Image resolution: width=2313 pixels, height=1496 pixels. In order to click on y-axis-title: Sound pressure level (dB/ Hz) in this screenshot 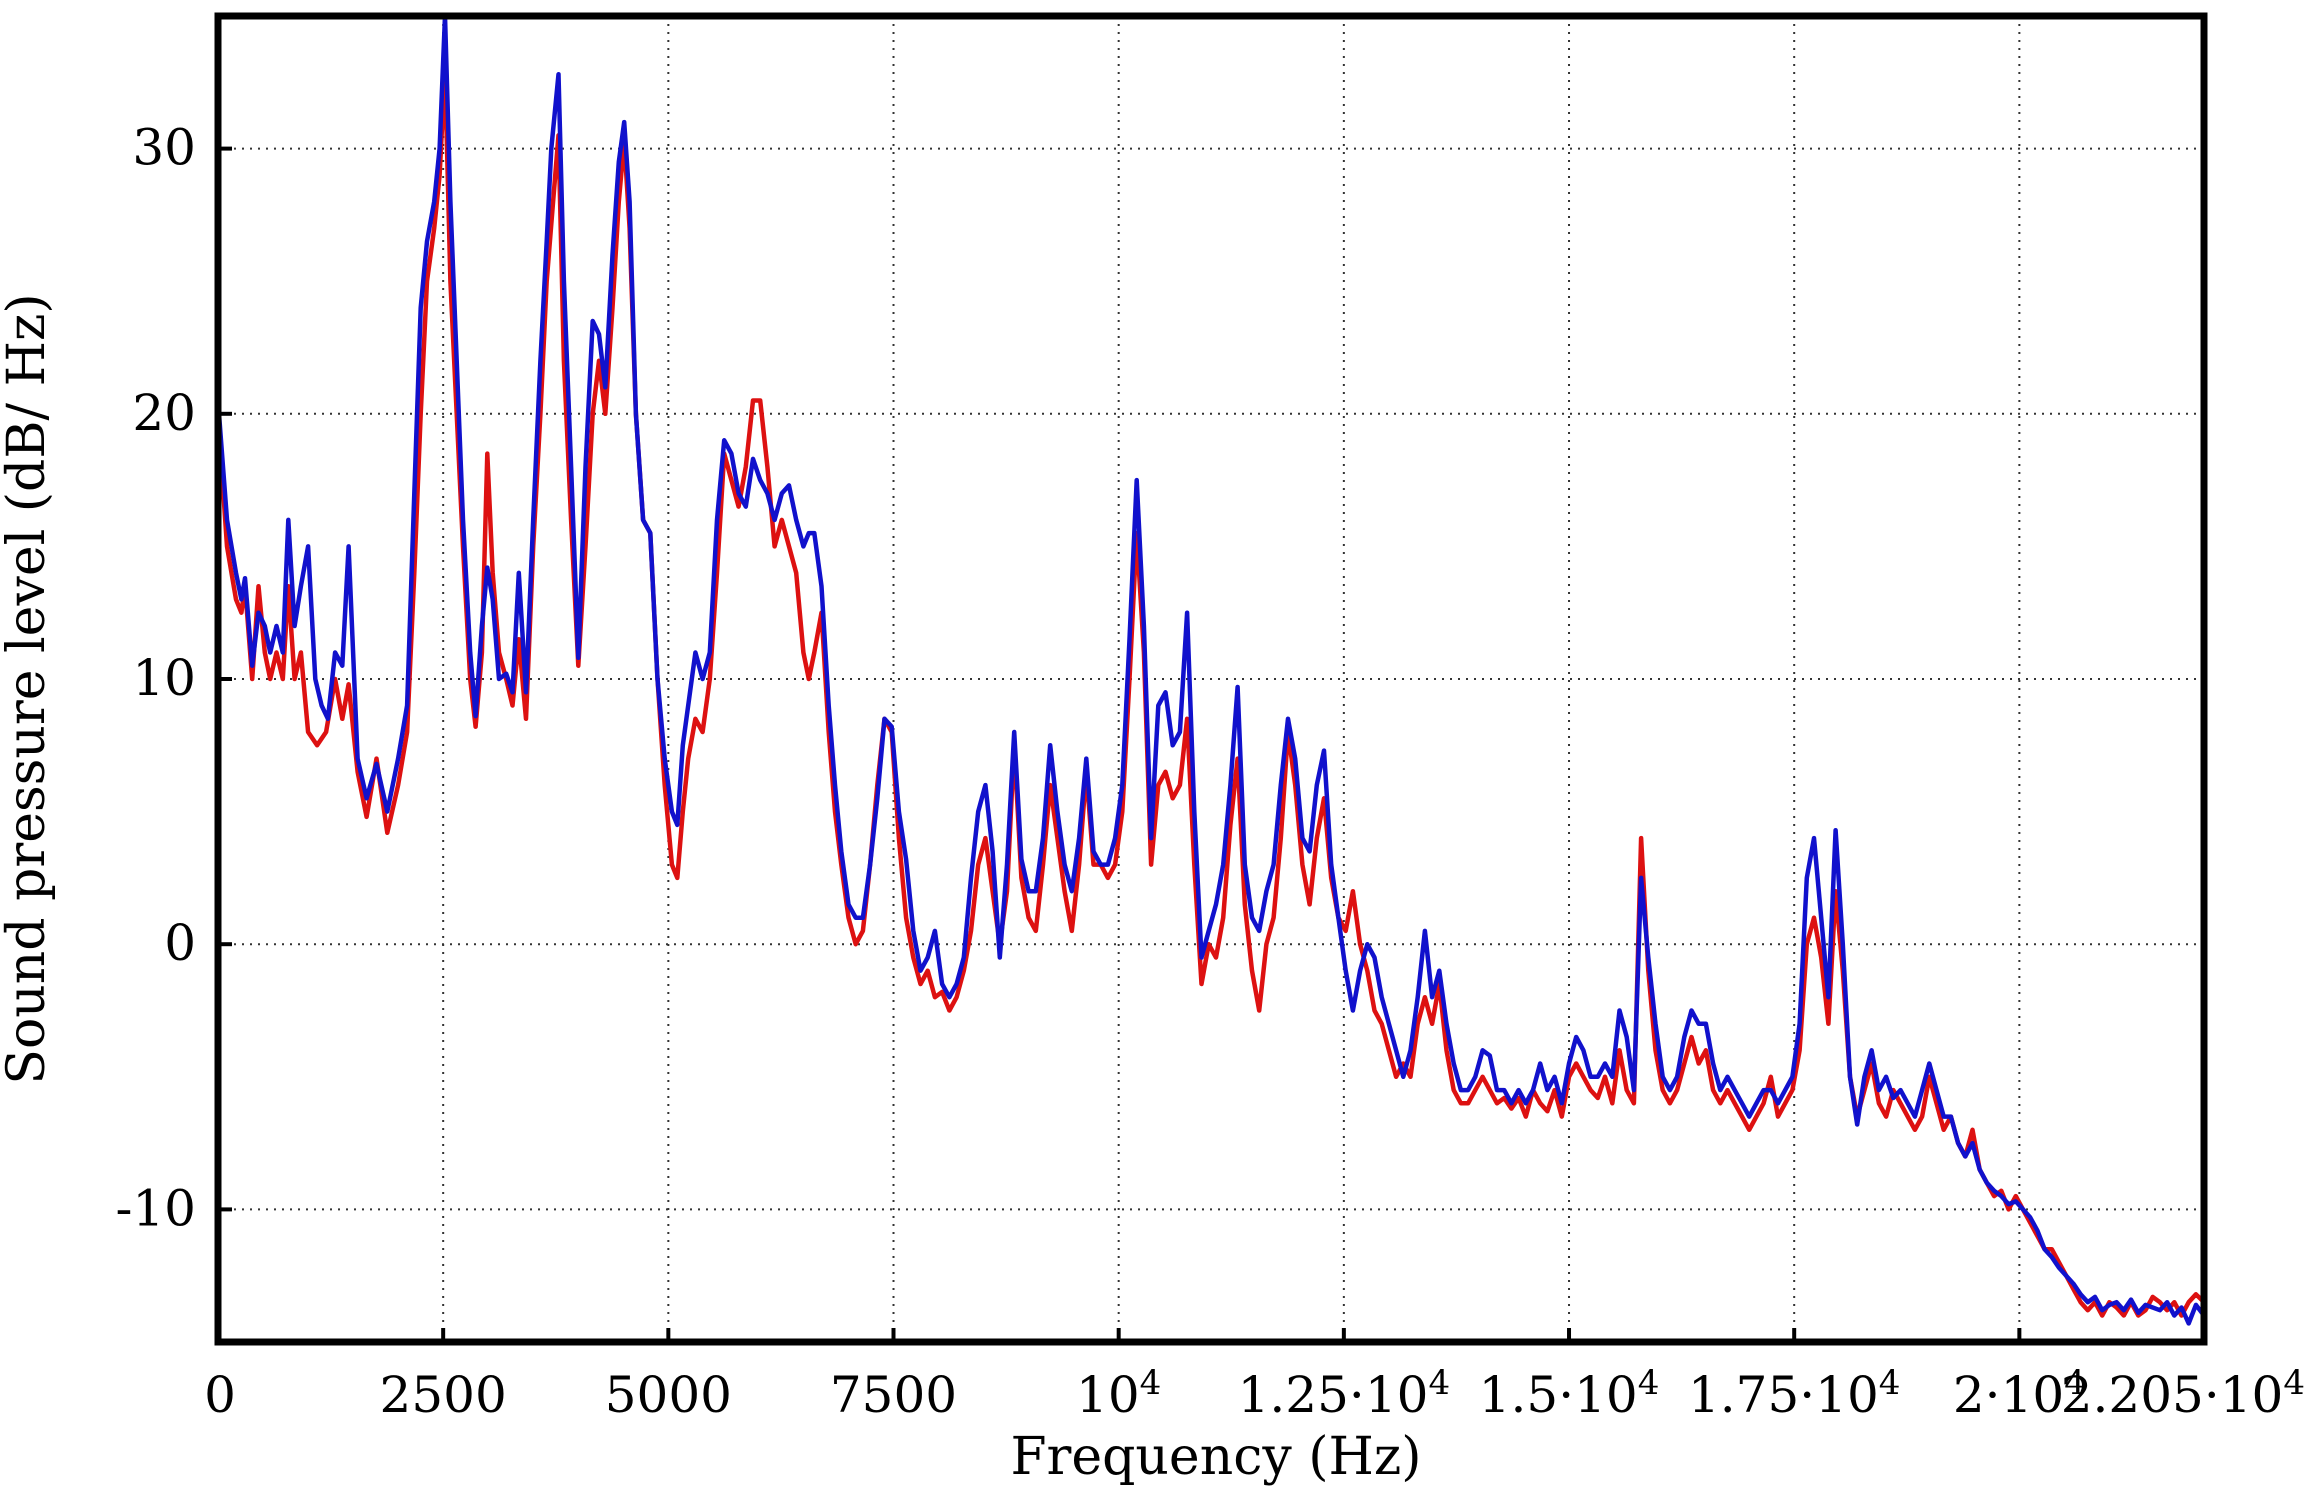, I will do `click(28, 688)`.